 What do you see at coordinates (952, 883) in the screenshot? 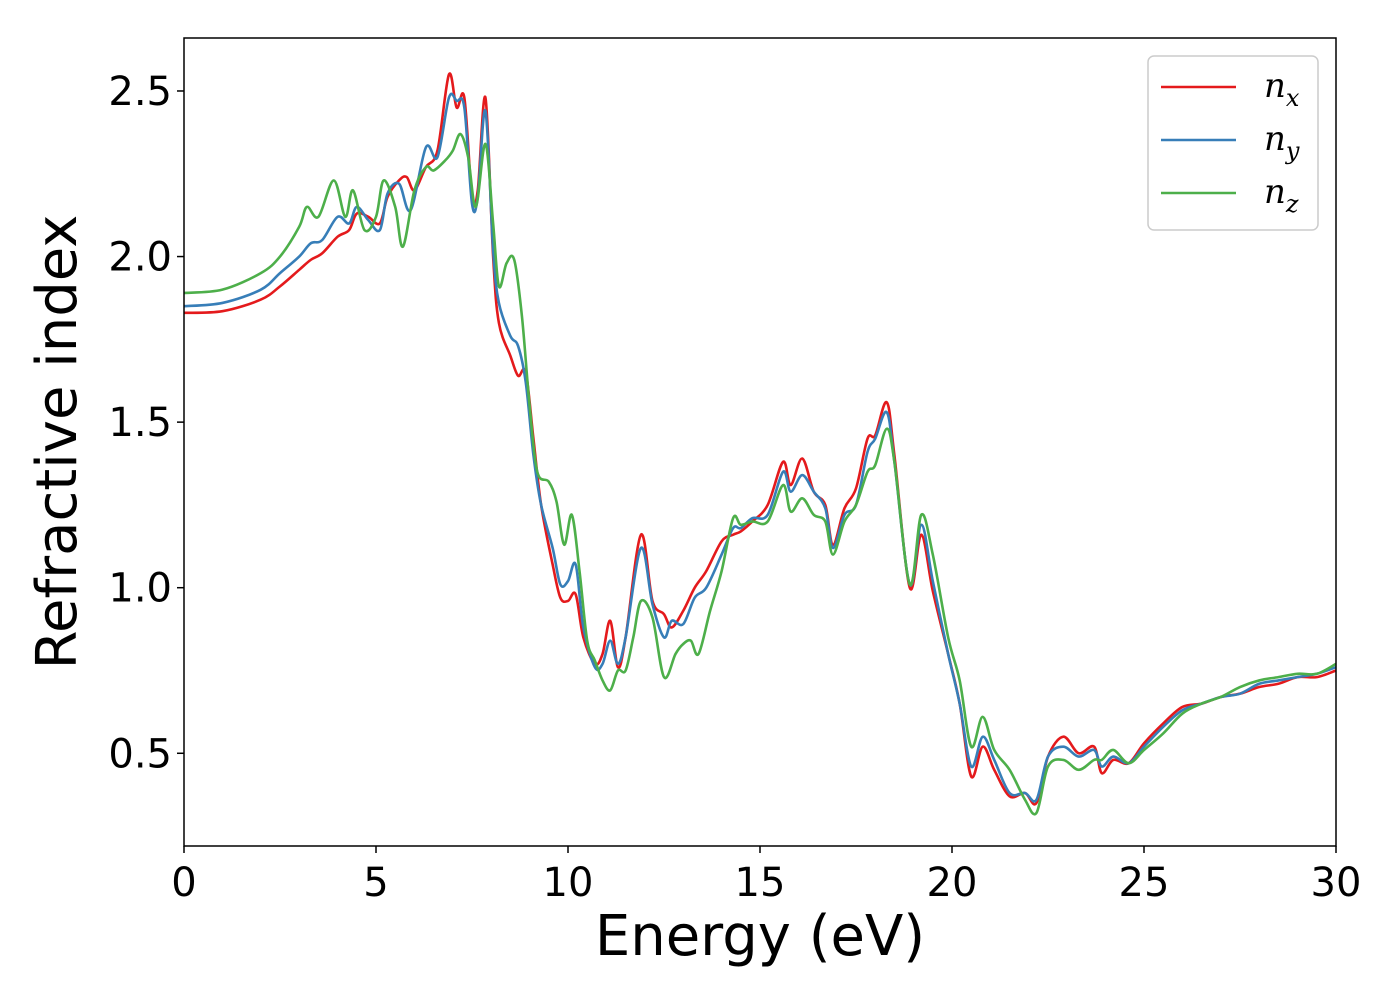
I see `x-tick-label: 20` at bounding box center [952, 883].